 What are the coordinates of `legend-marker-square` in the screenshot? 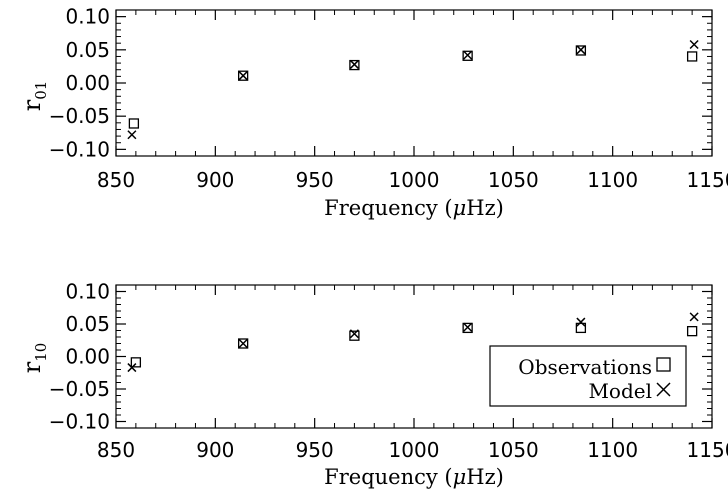 It's located at (663, 364).